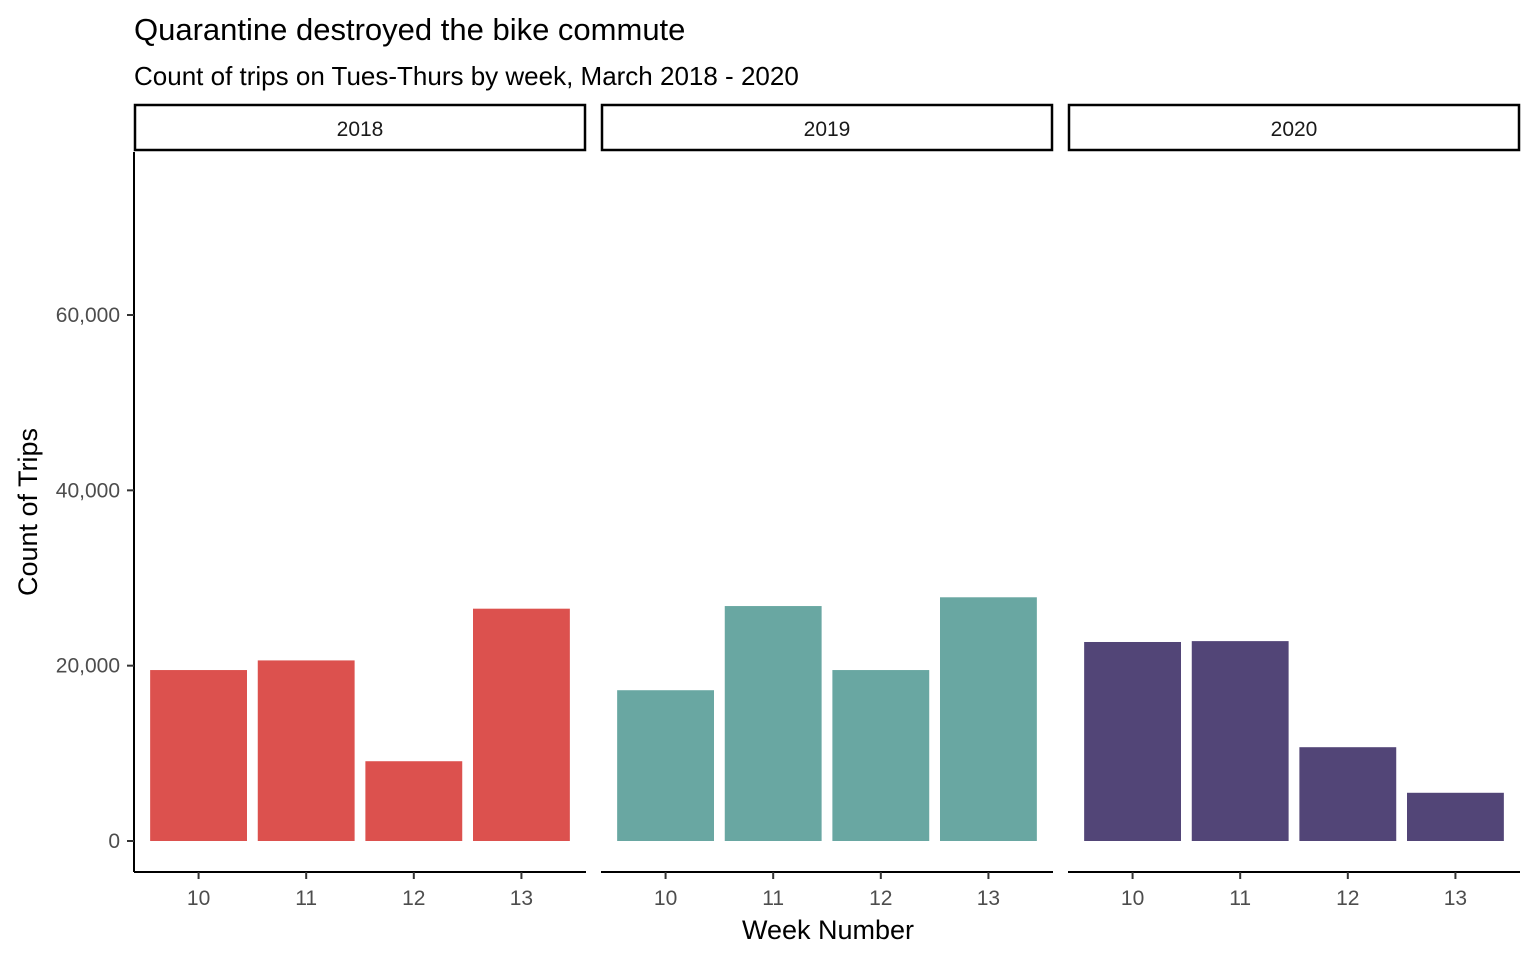 The image size is (1536, 960). I want to click on facet-strip-2019, so click(827, 127).